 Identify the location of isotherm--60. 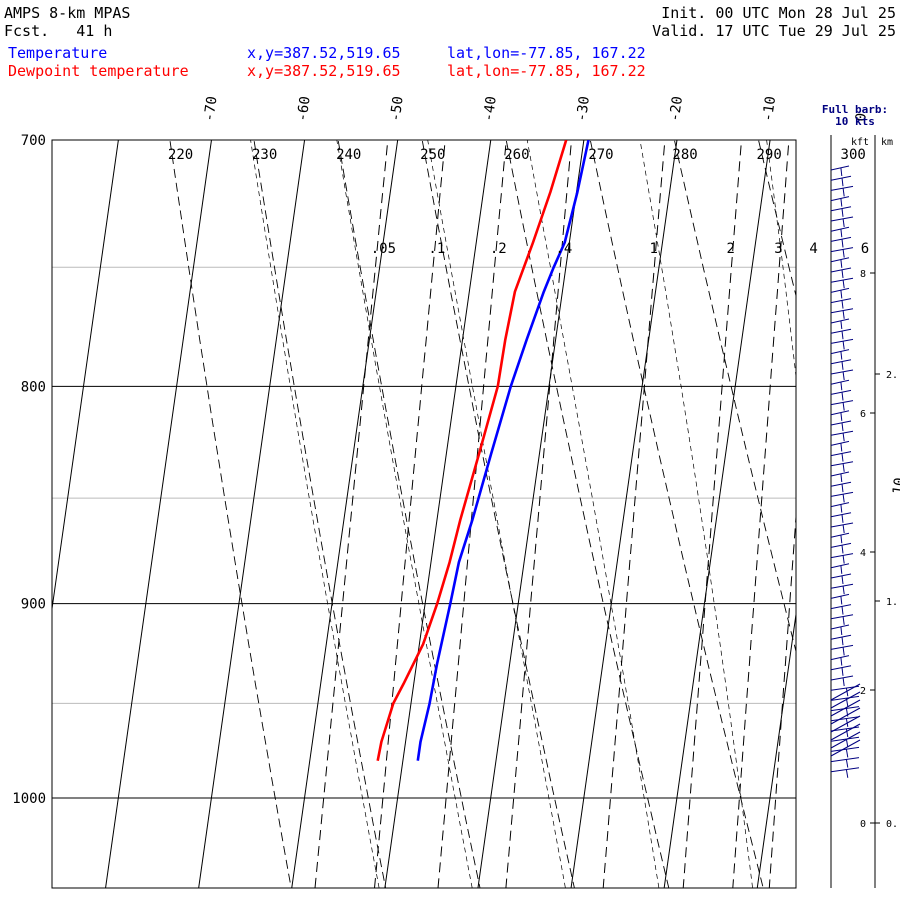
(252, 514).